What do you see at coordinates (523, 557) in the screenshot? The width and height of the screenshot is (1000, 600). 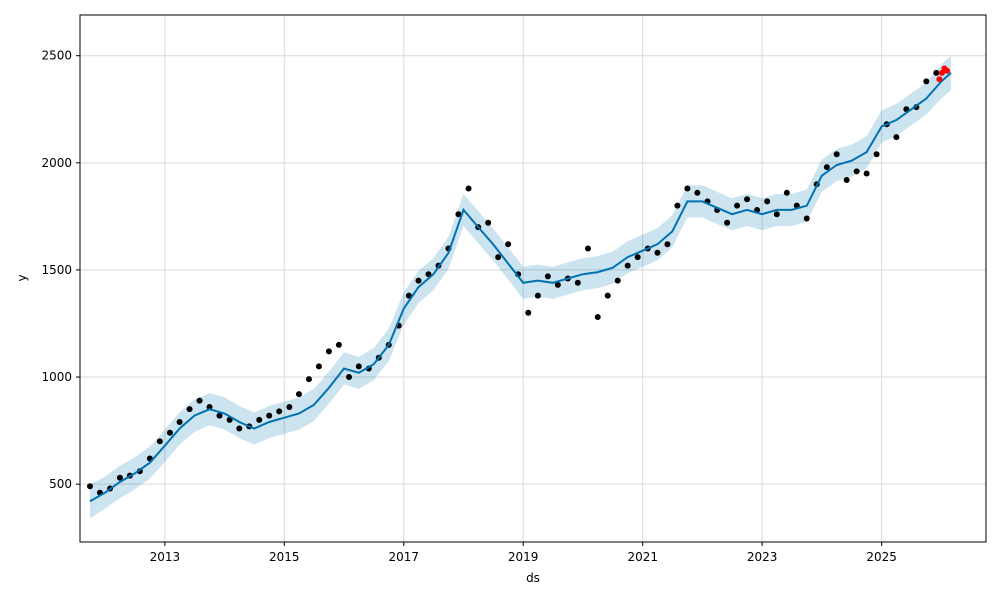 I see `x-tick-label: 2019` at bounding box center [523, 557].